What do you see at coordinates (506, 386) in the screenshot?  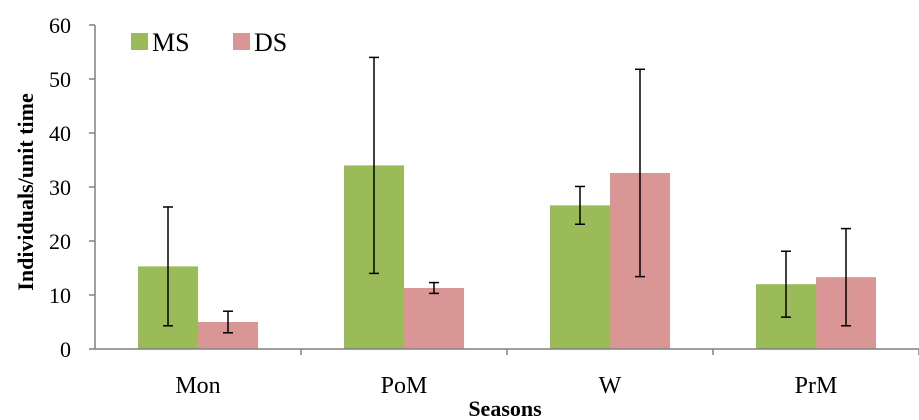 I see `category-labels: Mon PoM W PrM` at bounding box center [506, 386].